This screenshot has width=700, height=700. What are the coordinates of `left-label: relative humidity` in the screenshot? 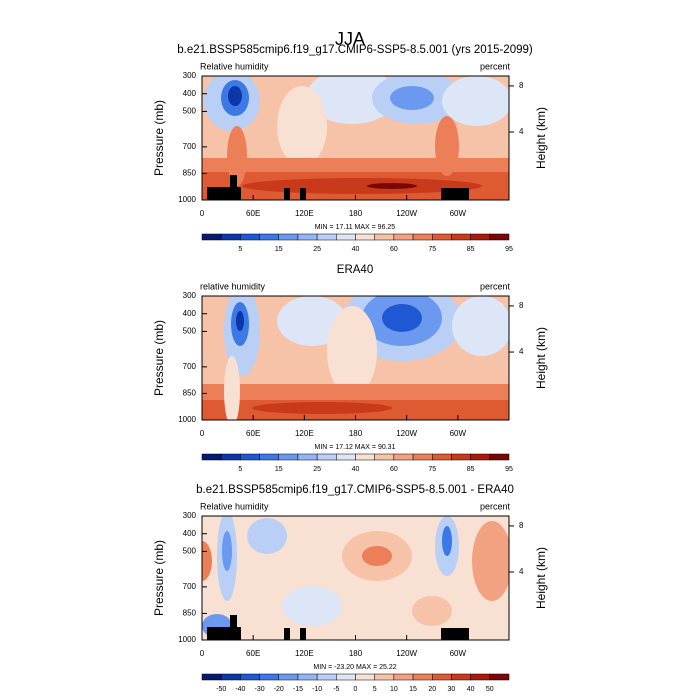 It's located at (233, 286).